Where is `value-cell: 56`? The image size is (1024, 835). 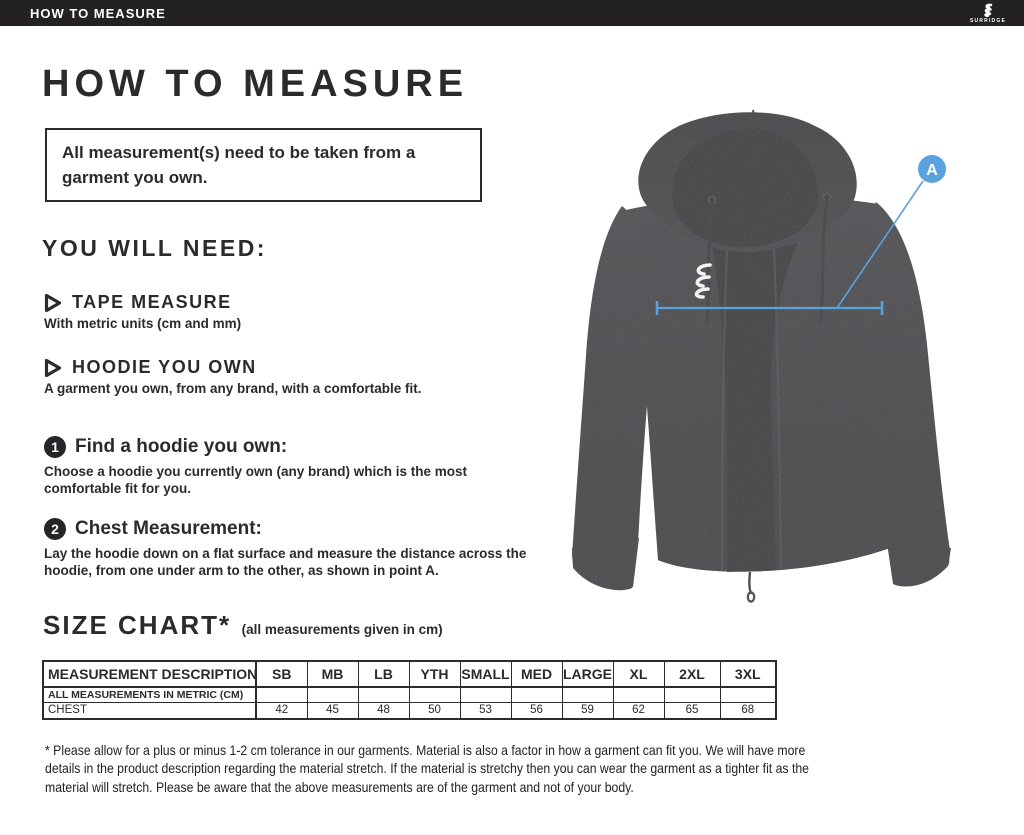
value-cell: 56 is located at coordinates (536, 710).